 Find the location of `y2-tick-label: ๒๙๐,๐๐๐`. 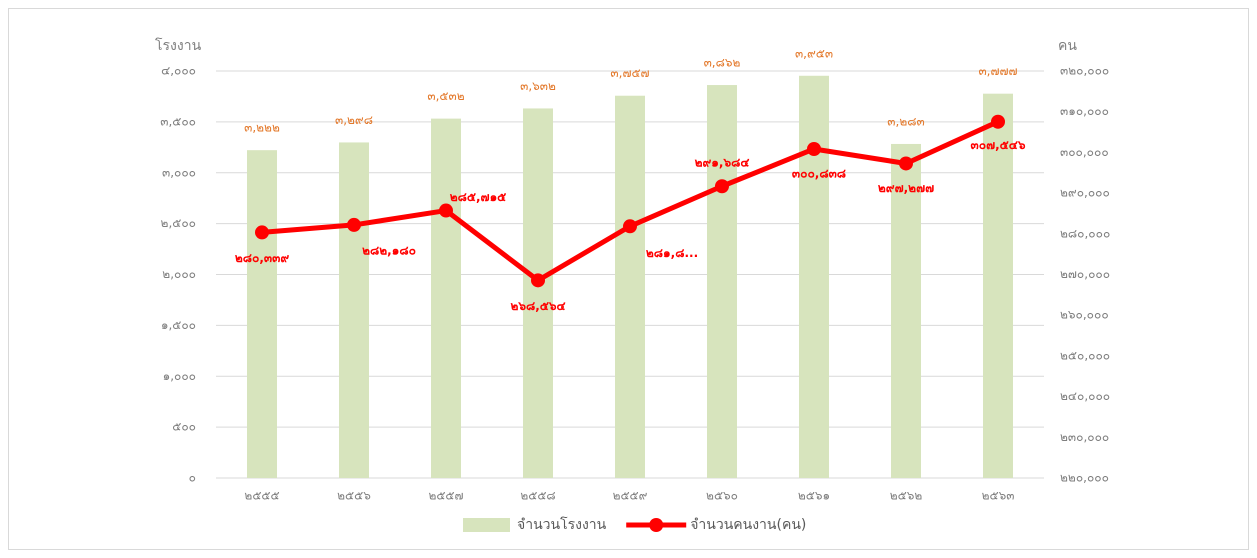

y2-tick-label: ๒๙๐,๐๐๐ is located at coordinates (1085, 193).